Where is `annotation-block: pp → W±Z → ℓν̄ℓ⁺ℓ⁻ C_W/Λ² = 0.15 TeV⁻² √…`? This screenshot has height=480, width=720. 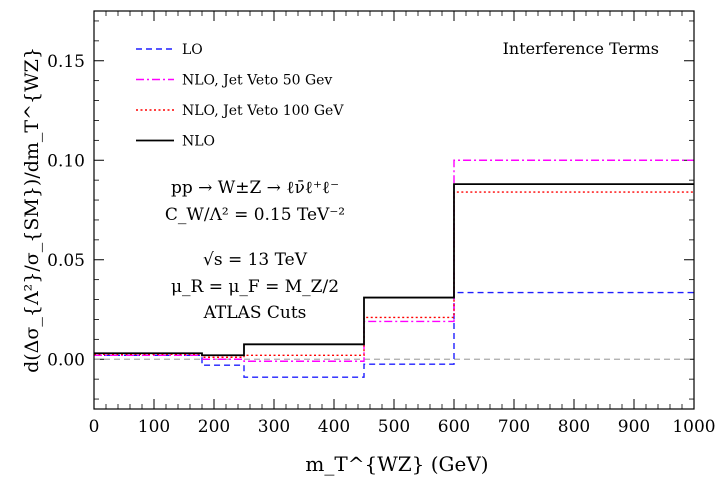
annotation-block: pp → W±Z → ℓν̄ℓ⁺ℓ⁻ C_W/Λ² = 0.15 TeV⁻² √… is located at coordinates (255, 250).